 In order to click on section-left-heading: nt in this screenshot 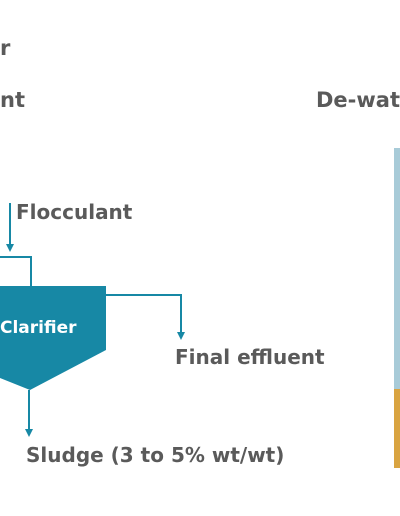, I will do `click(12, 100)`.